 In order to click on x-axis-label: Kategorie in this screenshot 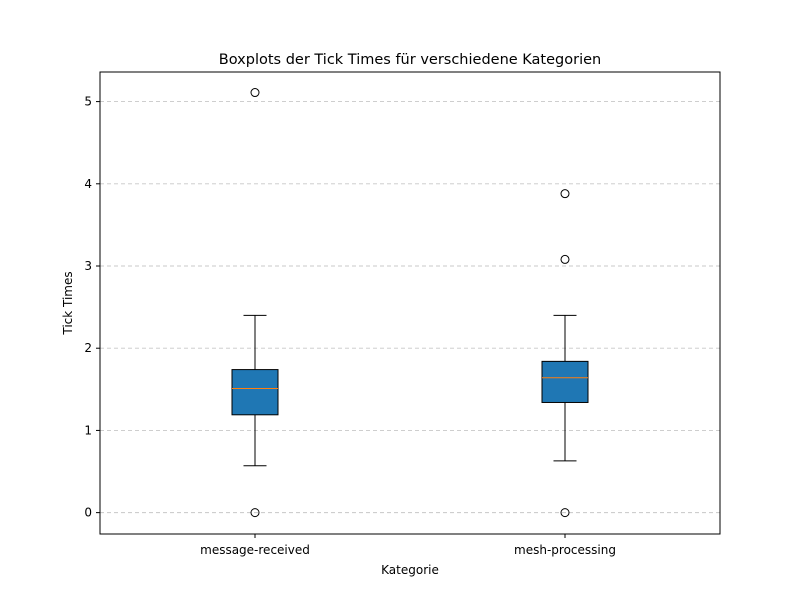, I will do `click(410, 570)`.